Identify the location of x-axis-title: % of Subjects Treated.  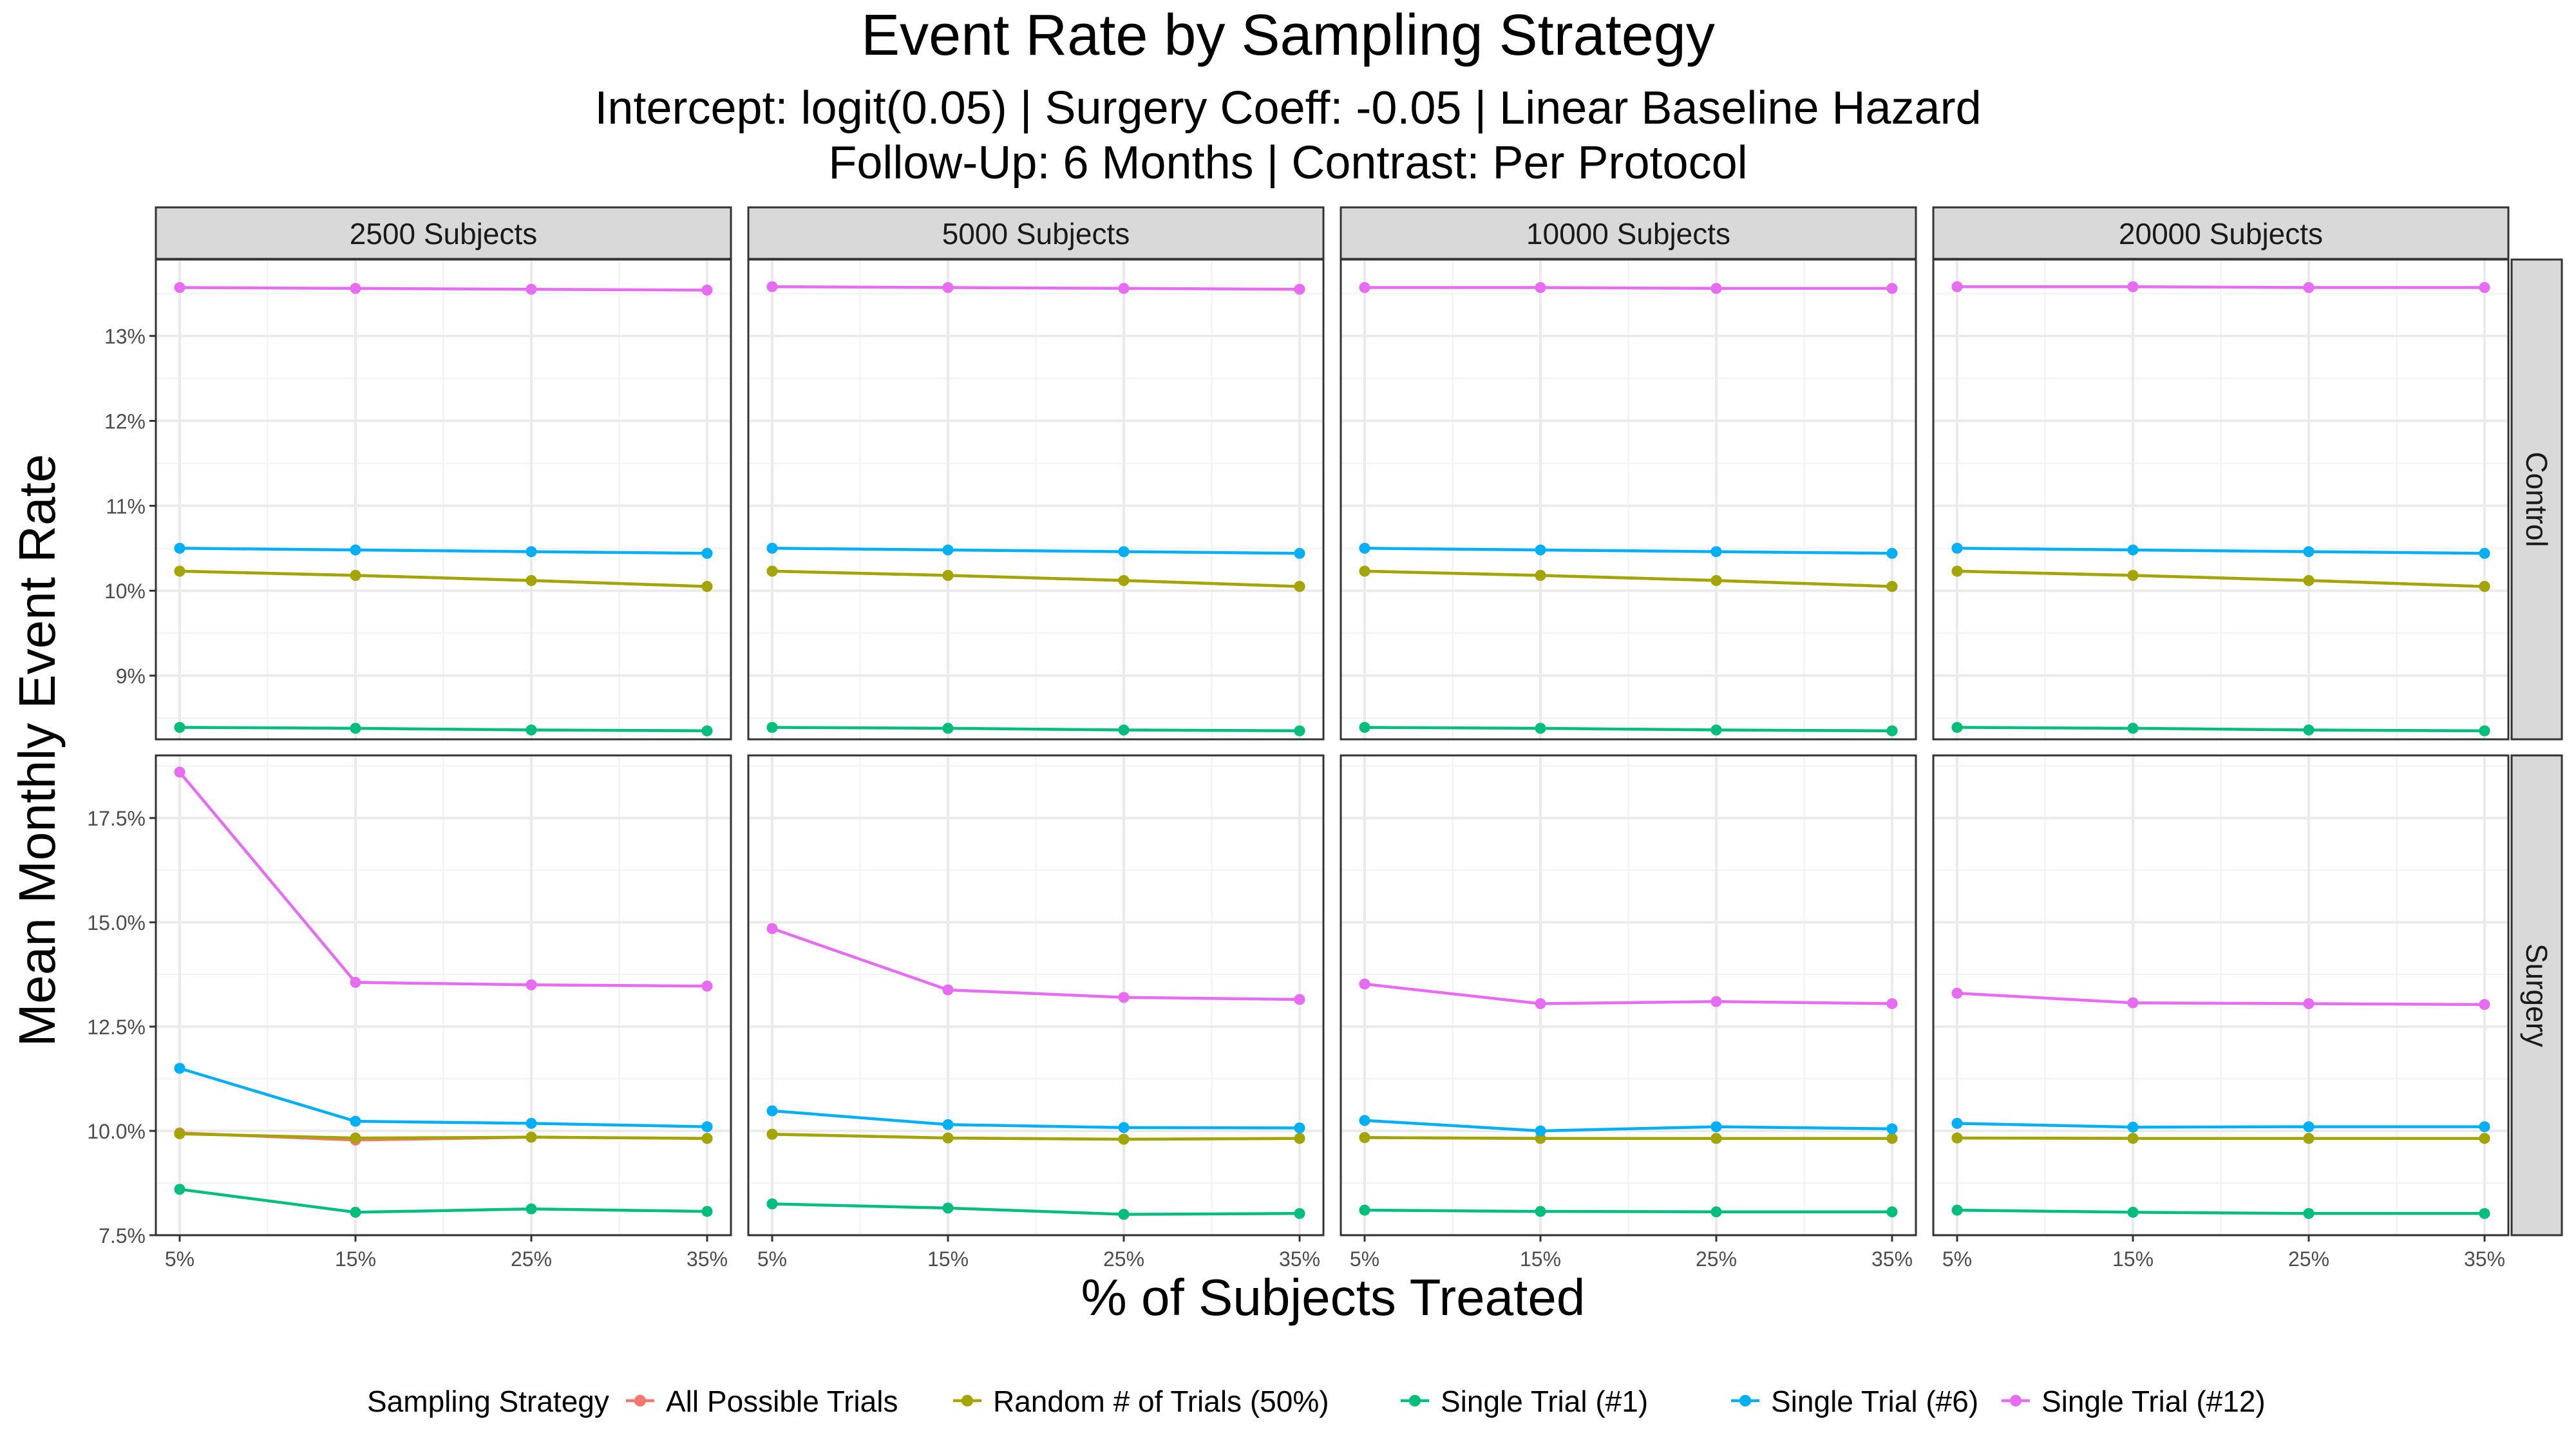
(1333, 1297).